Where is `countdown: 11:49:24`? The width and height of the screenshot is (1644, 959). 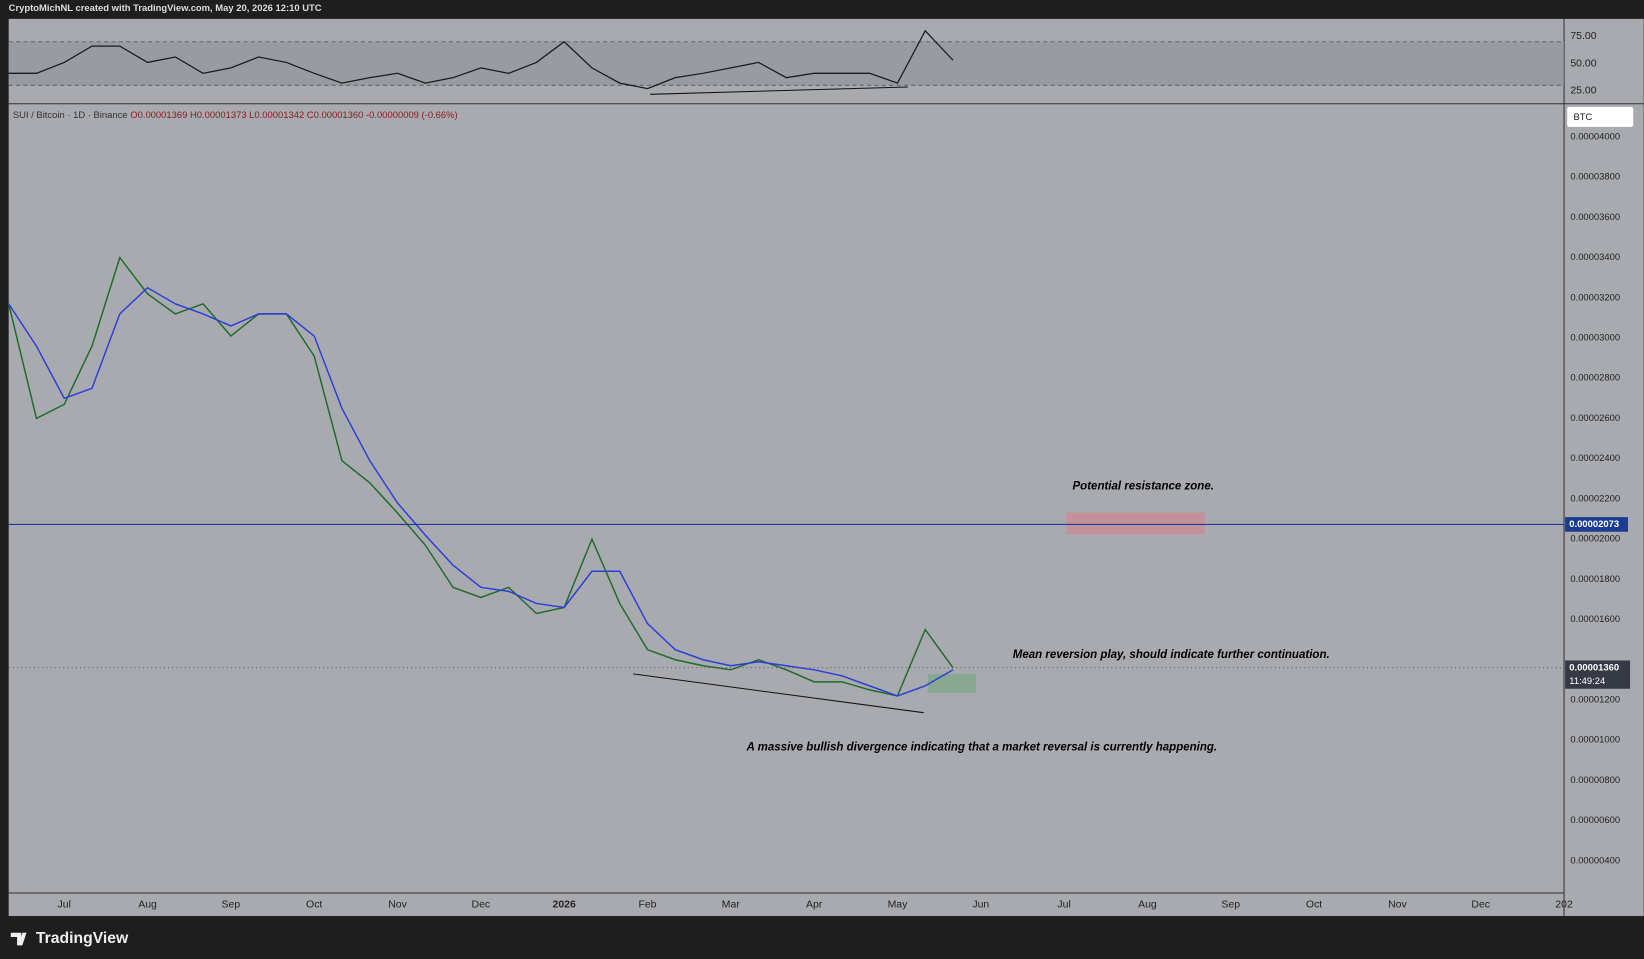
countdown: 11:49:24 is located at coordinates (1587, 680).